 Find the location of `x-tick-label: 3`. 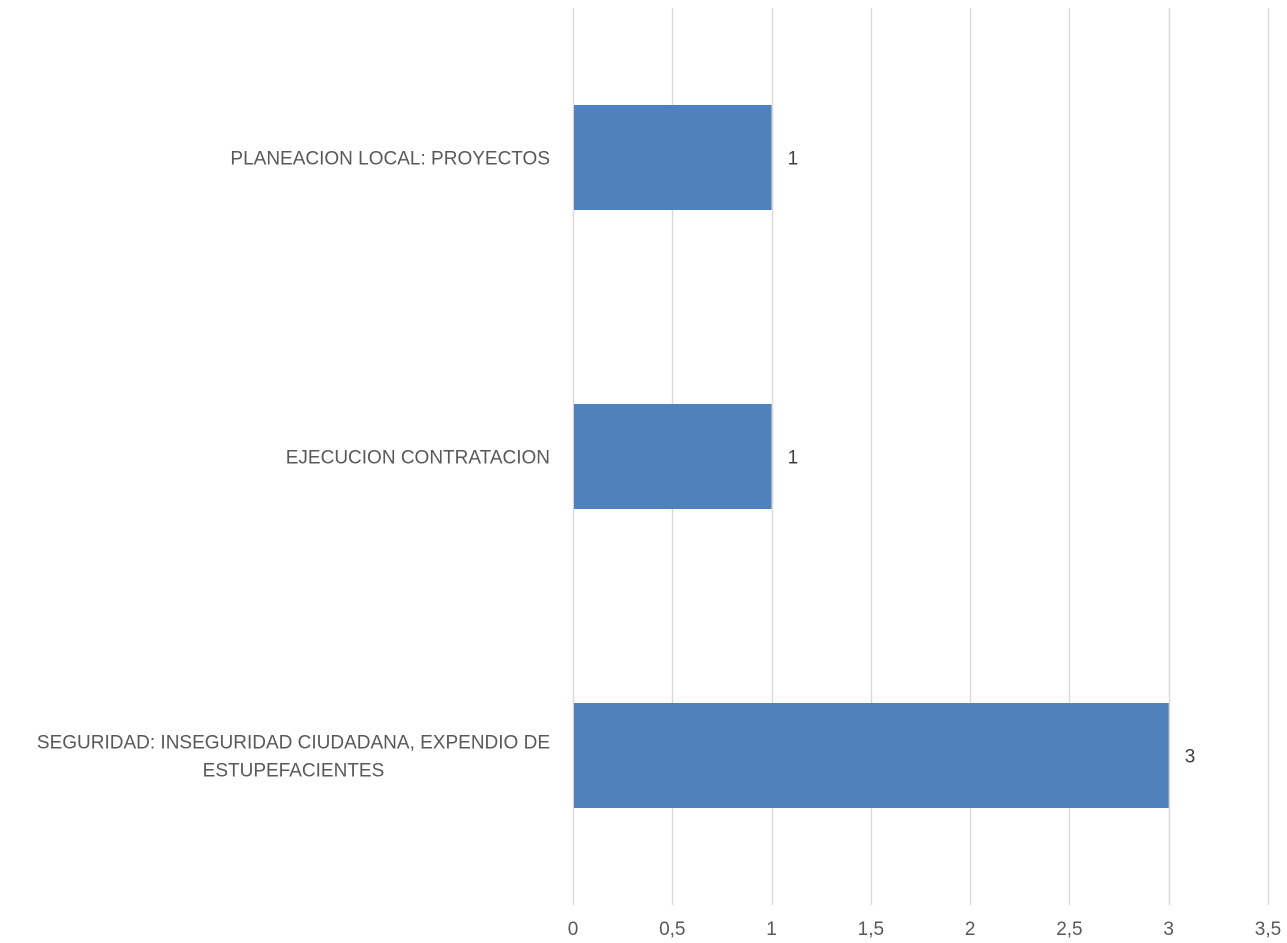

x-tick-label: 3 is located at coordinates (1168, 929).